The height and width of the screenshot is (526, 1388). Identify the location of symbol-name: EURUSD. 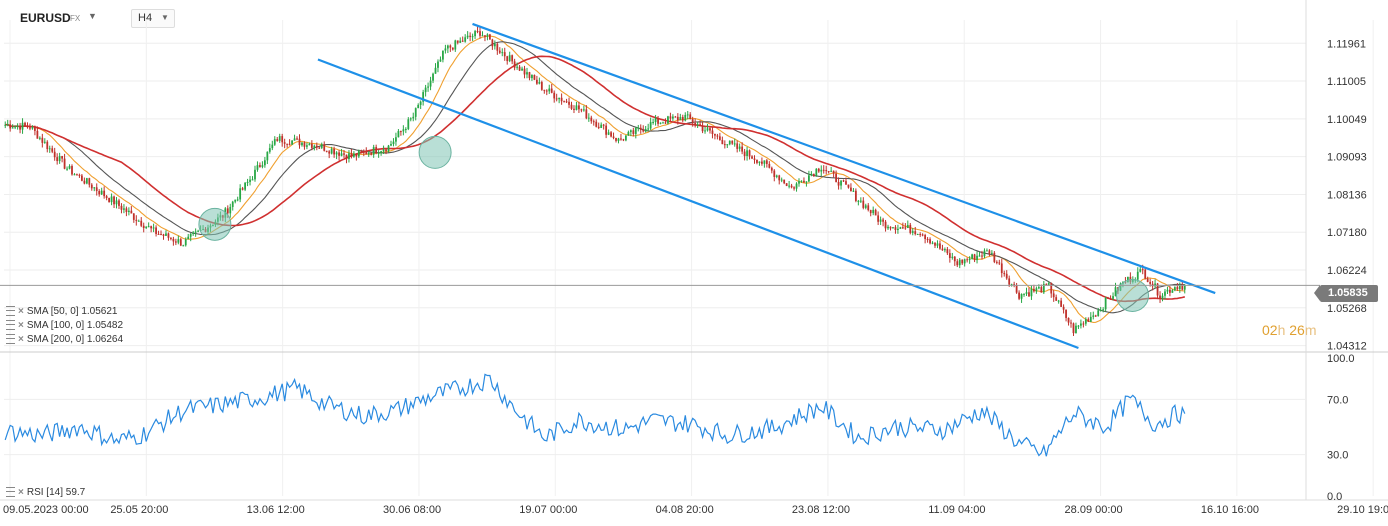
(45, 18).